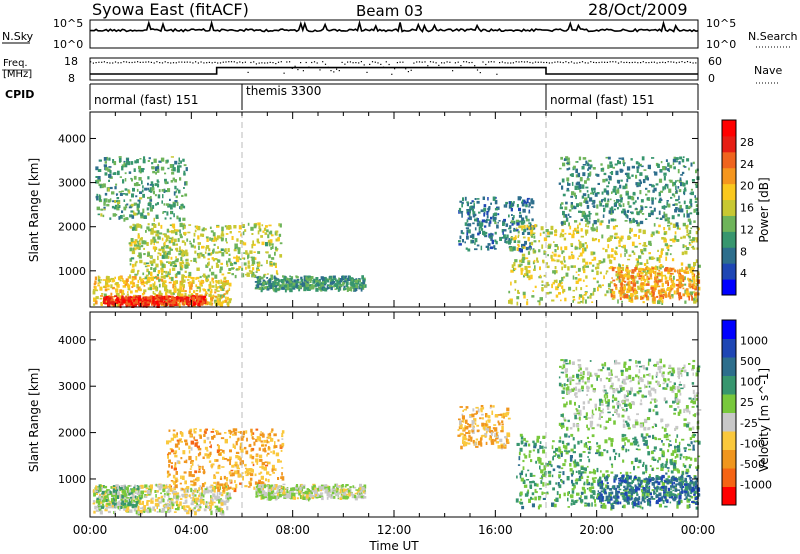  What do you see at coordinates (743, 251) in the screenshot?
I see `power-colorbar-tick: 8` at bounding box center [743, 251].